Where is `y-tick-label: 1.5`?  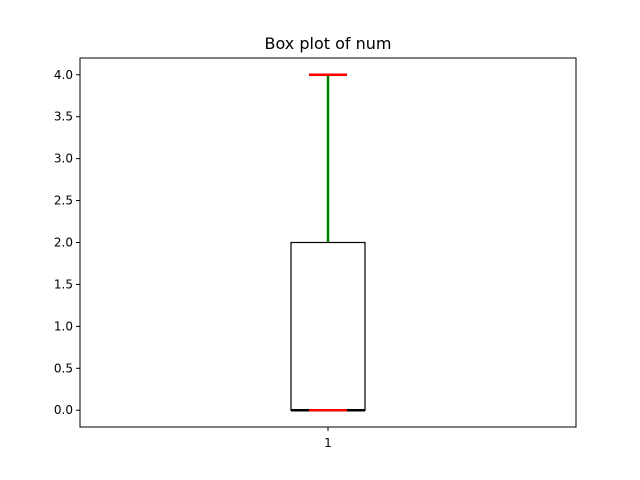
y-tick-label: 1.5 is located at coordinates (63, 284).